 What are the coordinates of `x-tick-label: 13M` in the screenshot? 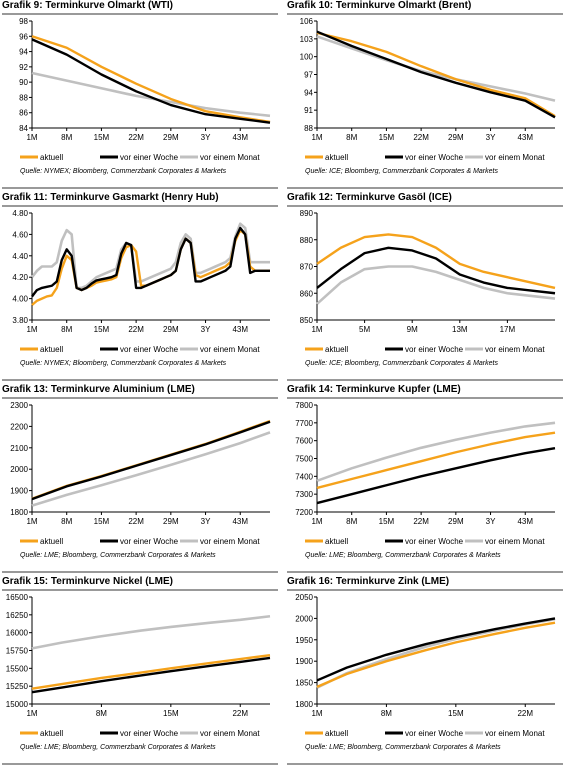 It's located at (460, 329).